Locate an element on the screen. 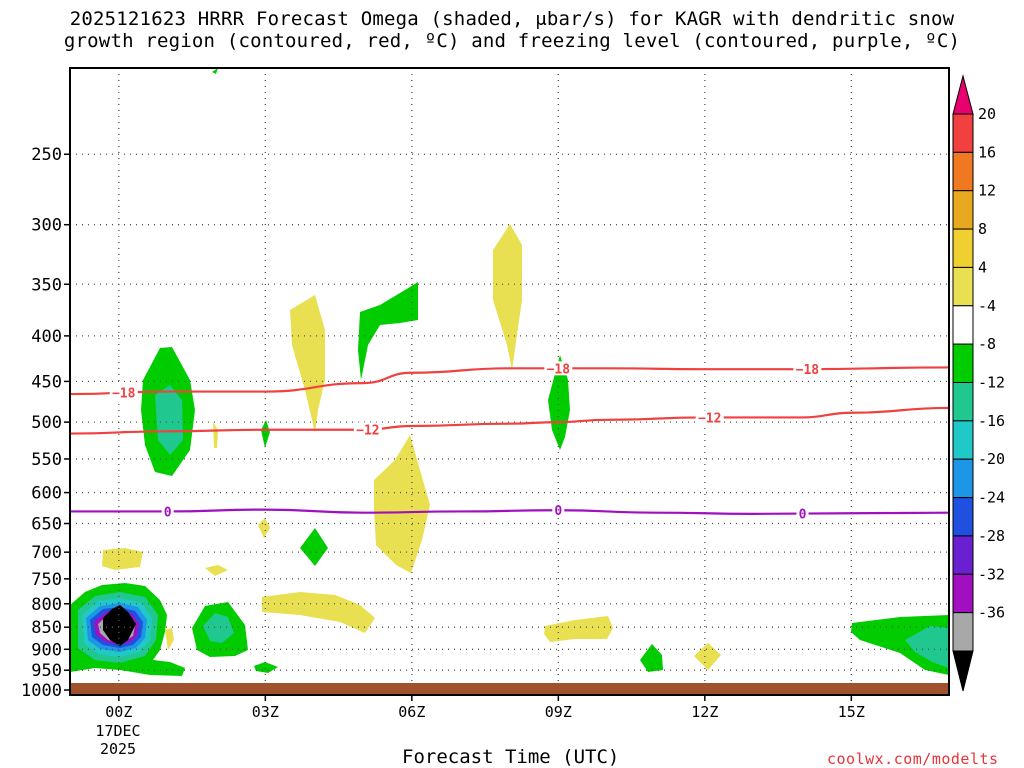 The width and height of the screenshot is (1024, 768). y-tick-label: 1000 is located at coordinates (41, 691).